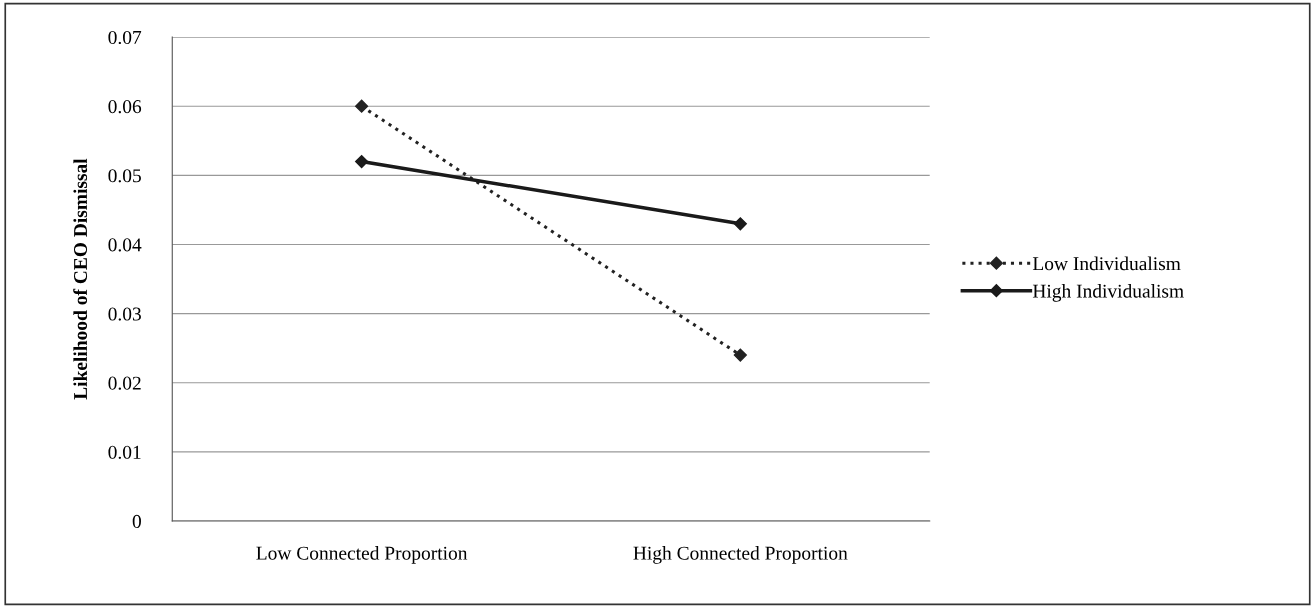  Describe the element at coordinates (740, 555) in the screenshot. I see `x-tick-label: High Connected Proportion` at that location.